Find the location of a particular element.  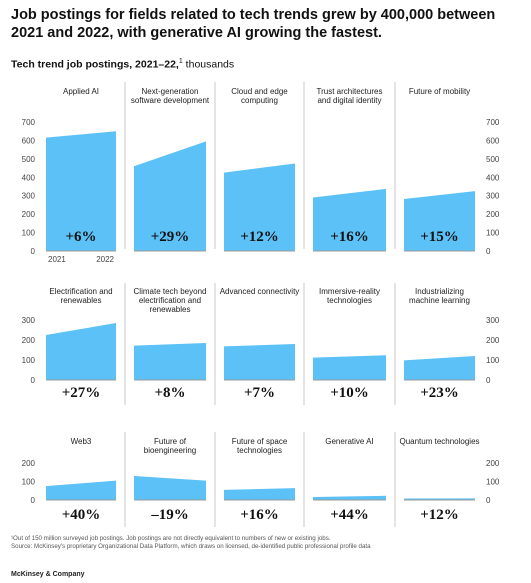

panel-label-line: Applied AI is located at coordinates (81, 91).